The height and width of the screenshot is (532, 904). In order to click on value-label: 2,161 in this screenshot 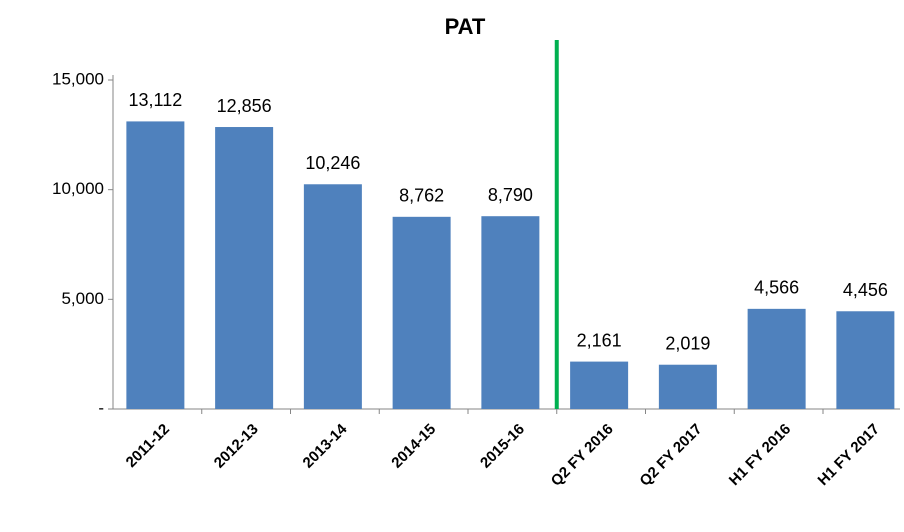, I will do `click(599, 340)`.